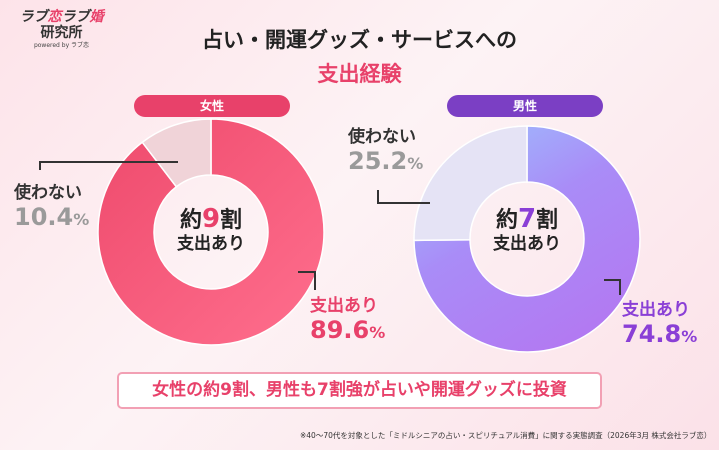  I want to click on male-slice-none, so click(470, 183).